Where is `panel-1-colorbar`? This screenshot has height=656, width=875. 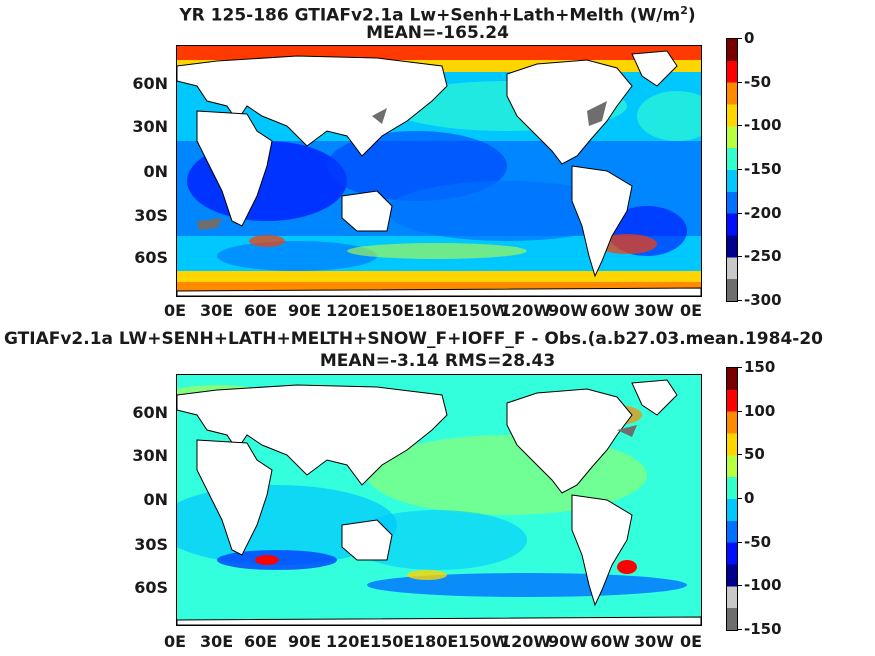 panel-1-colorbar is located at coordinates (732, 170).